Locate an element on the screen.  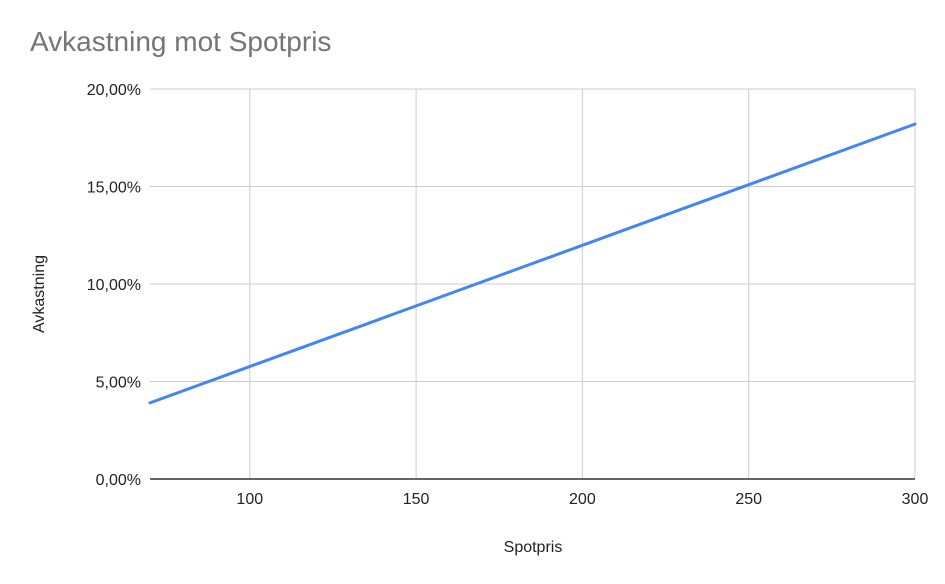
x-tick-label: 300 is located at coordinates (915, 499).